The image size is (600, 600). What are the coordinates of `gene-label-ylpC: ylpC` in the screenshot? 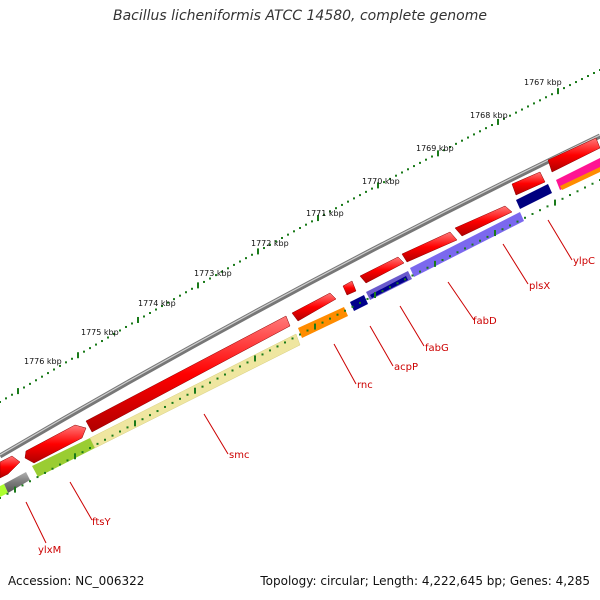 It's located at (584, 261).